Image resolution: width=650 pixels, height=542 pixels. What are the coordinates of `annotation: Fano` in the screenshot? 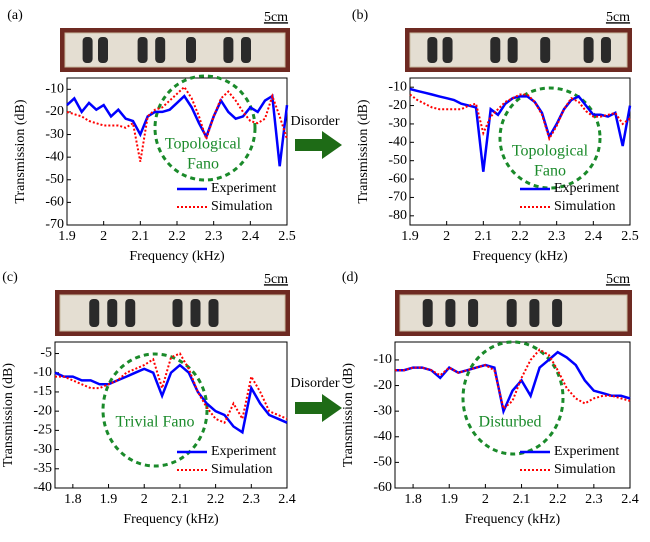 It's located at (203, 164).